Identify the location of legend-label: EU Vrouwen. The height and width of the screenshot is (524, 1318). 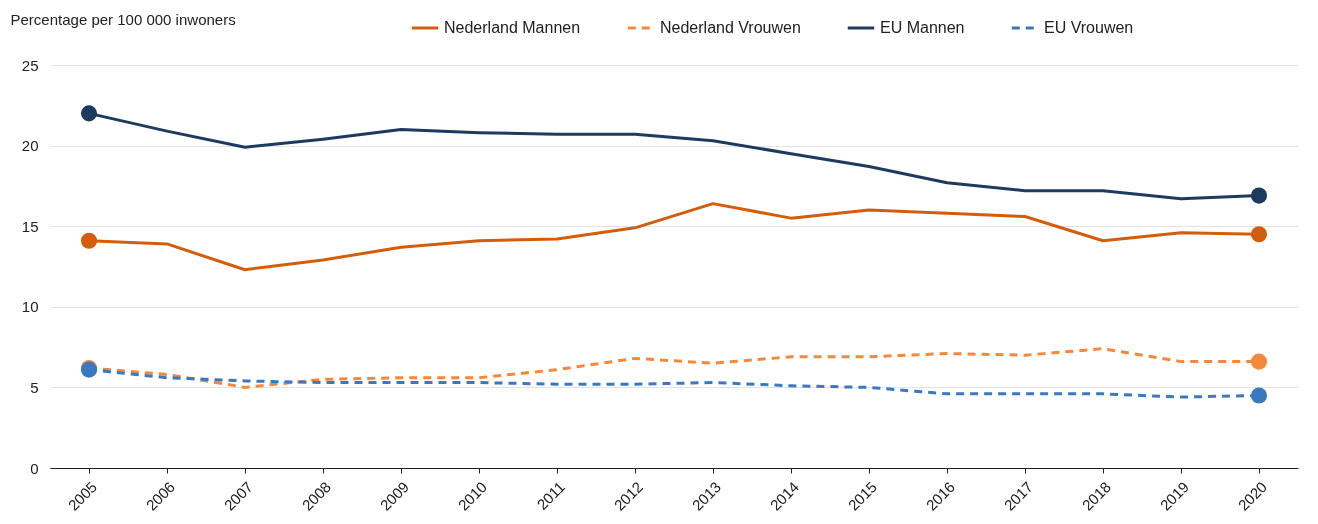
(1089, 27).